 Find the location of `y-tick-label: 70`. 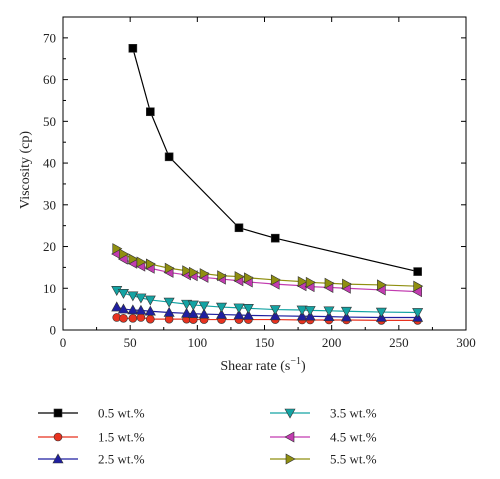

y-tick-label: 70 is located at coordinates (49, 37).